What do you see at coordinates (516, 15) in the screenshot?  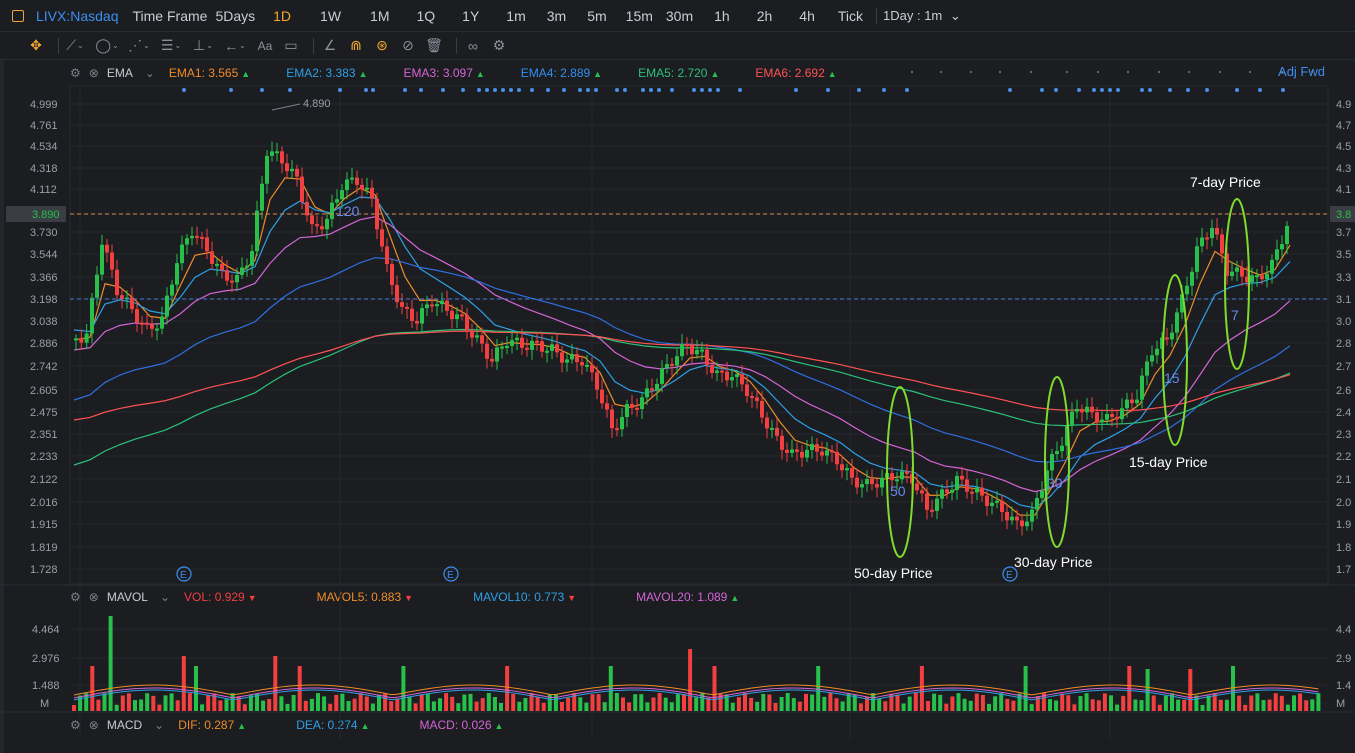 I see `tf-1min: 1m` at bounding box center [516, 15].